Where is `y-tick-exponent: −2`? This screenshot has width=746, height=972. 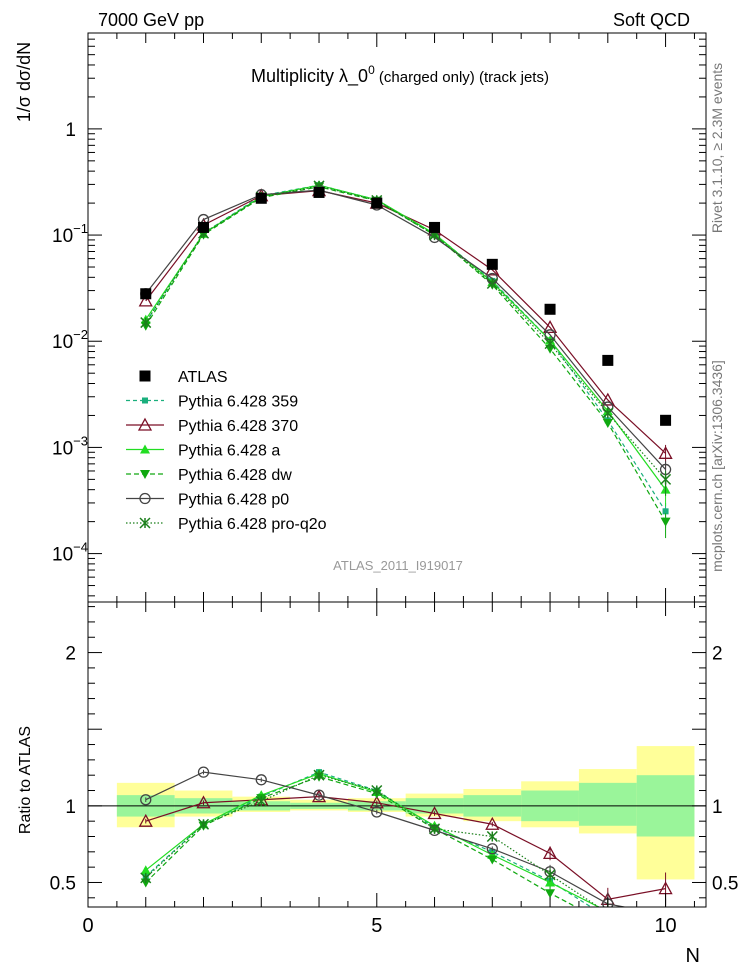
y-tick-exponent: −2 is located at coordinates (80, 334).